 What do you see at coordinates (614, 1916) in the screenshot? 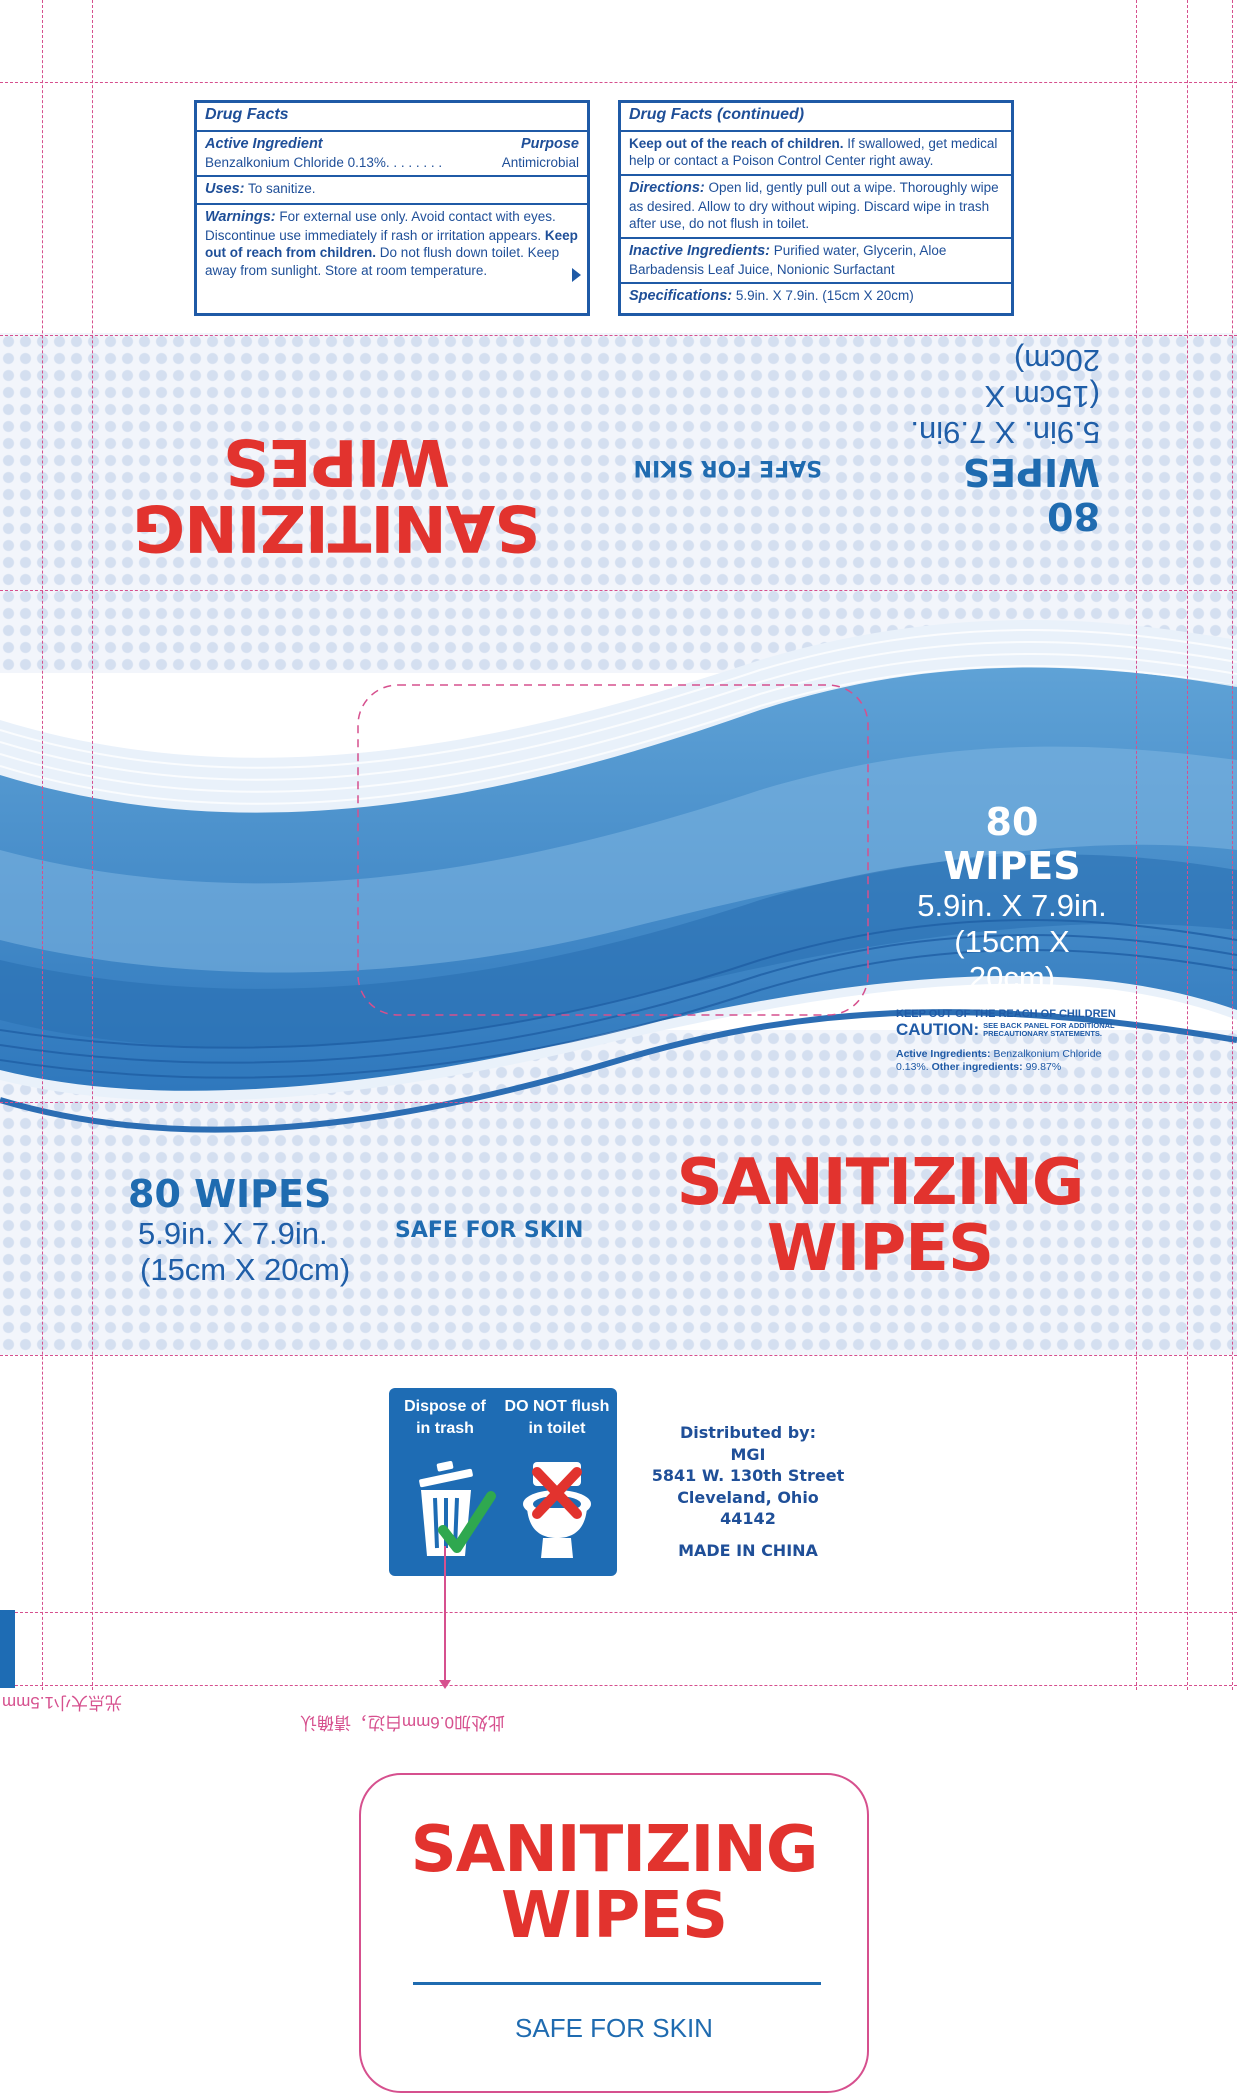
I see `lid-brand-line2: WIPES` at bounding box center [614, 1916].